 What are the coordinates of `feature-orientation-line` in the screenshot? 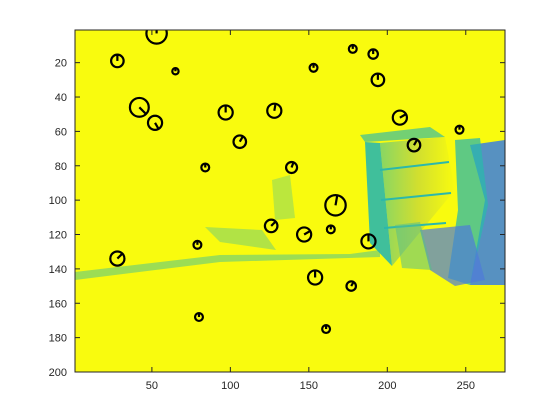 It's located at (274, 107).